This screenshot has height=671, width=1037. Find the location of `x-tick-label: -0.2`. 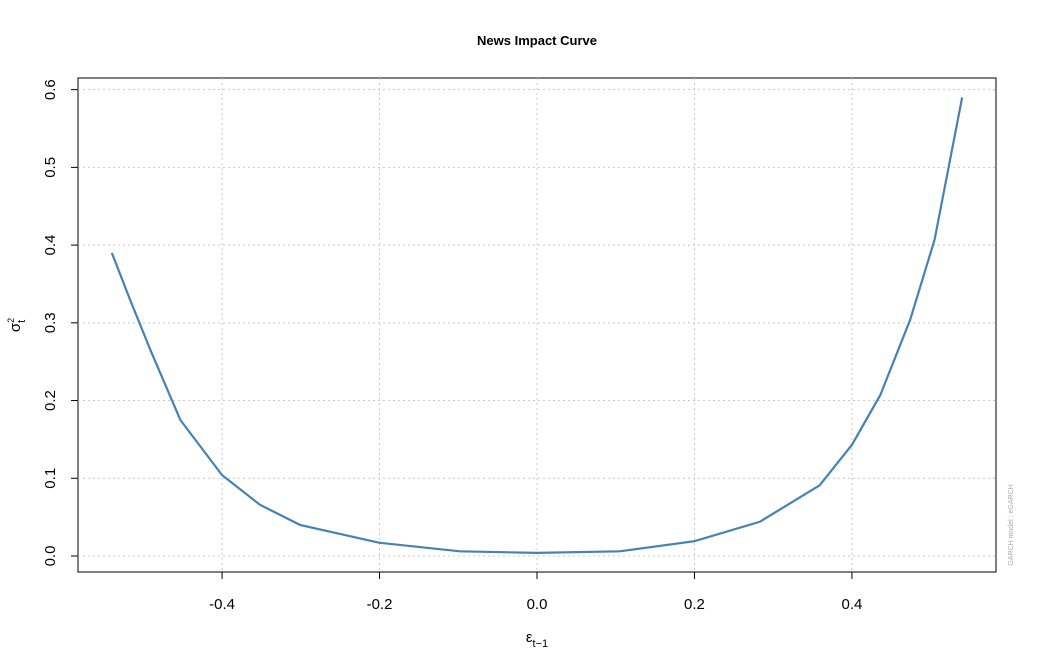

x-tick-label: -0.2 is located at coordinates (380, 604).